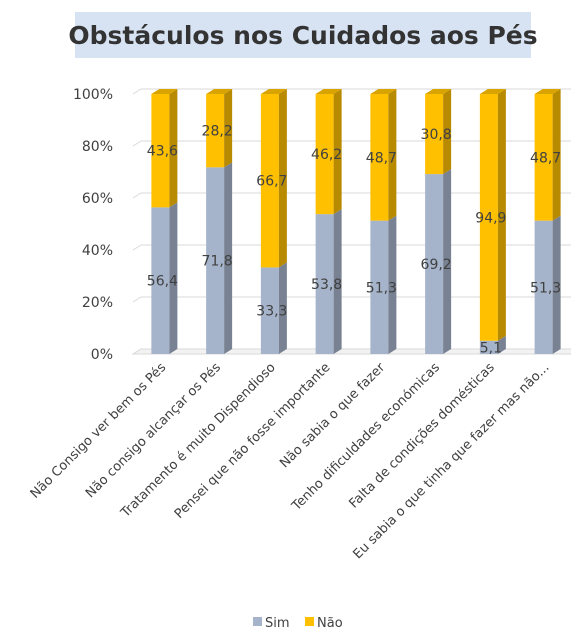  What do you see at coordinates (330, 623) in the screenshot?
I see `legend-label: Não` at bounding box center [330, 623].